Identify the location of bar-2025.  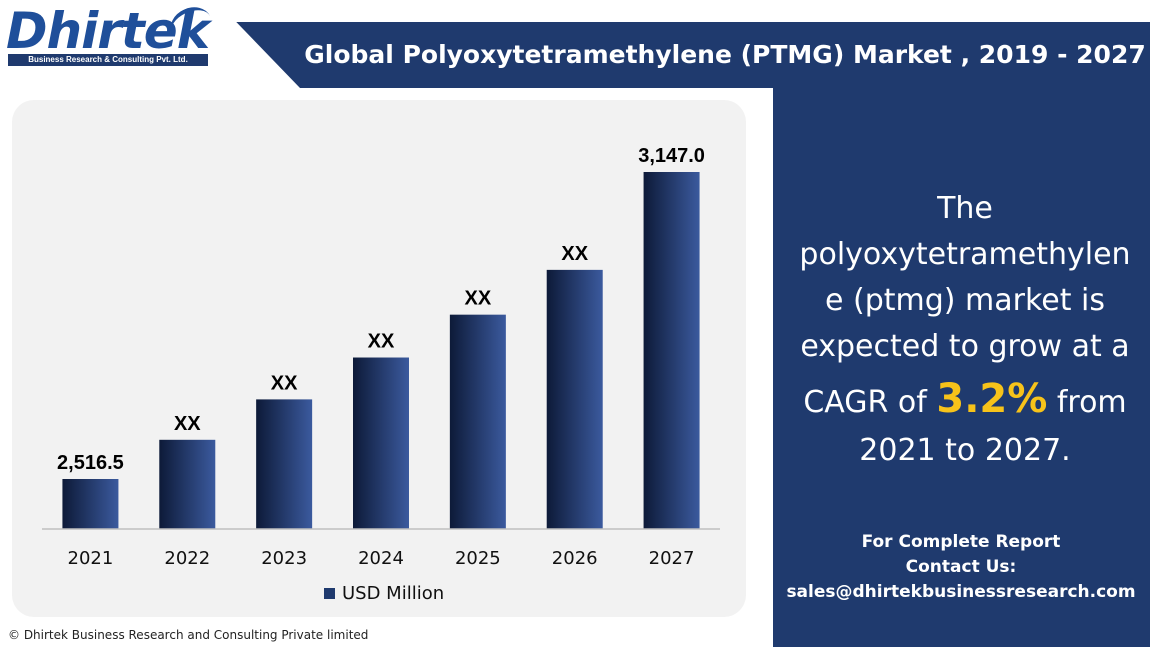
(477, 421).